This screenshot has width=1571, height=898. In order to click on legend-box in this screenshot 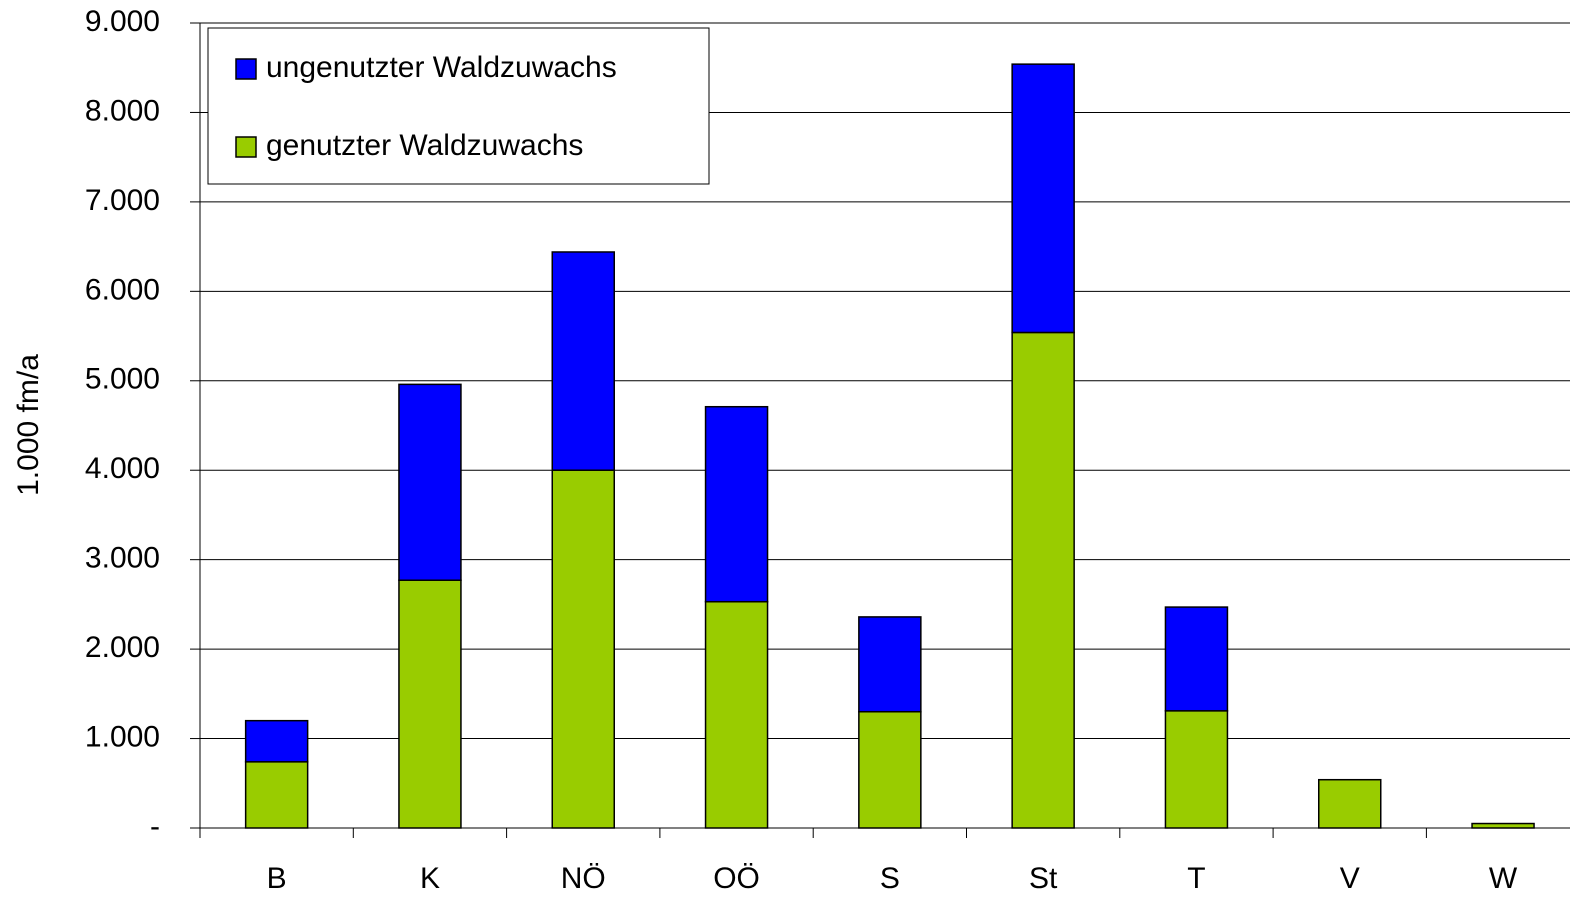, I will do `click(458, 106)`.